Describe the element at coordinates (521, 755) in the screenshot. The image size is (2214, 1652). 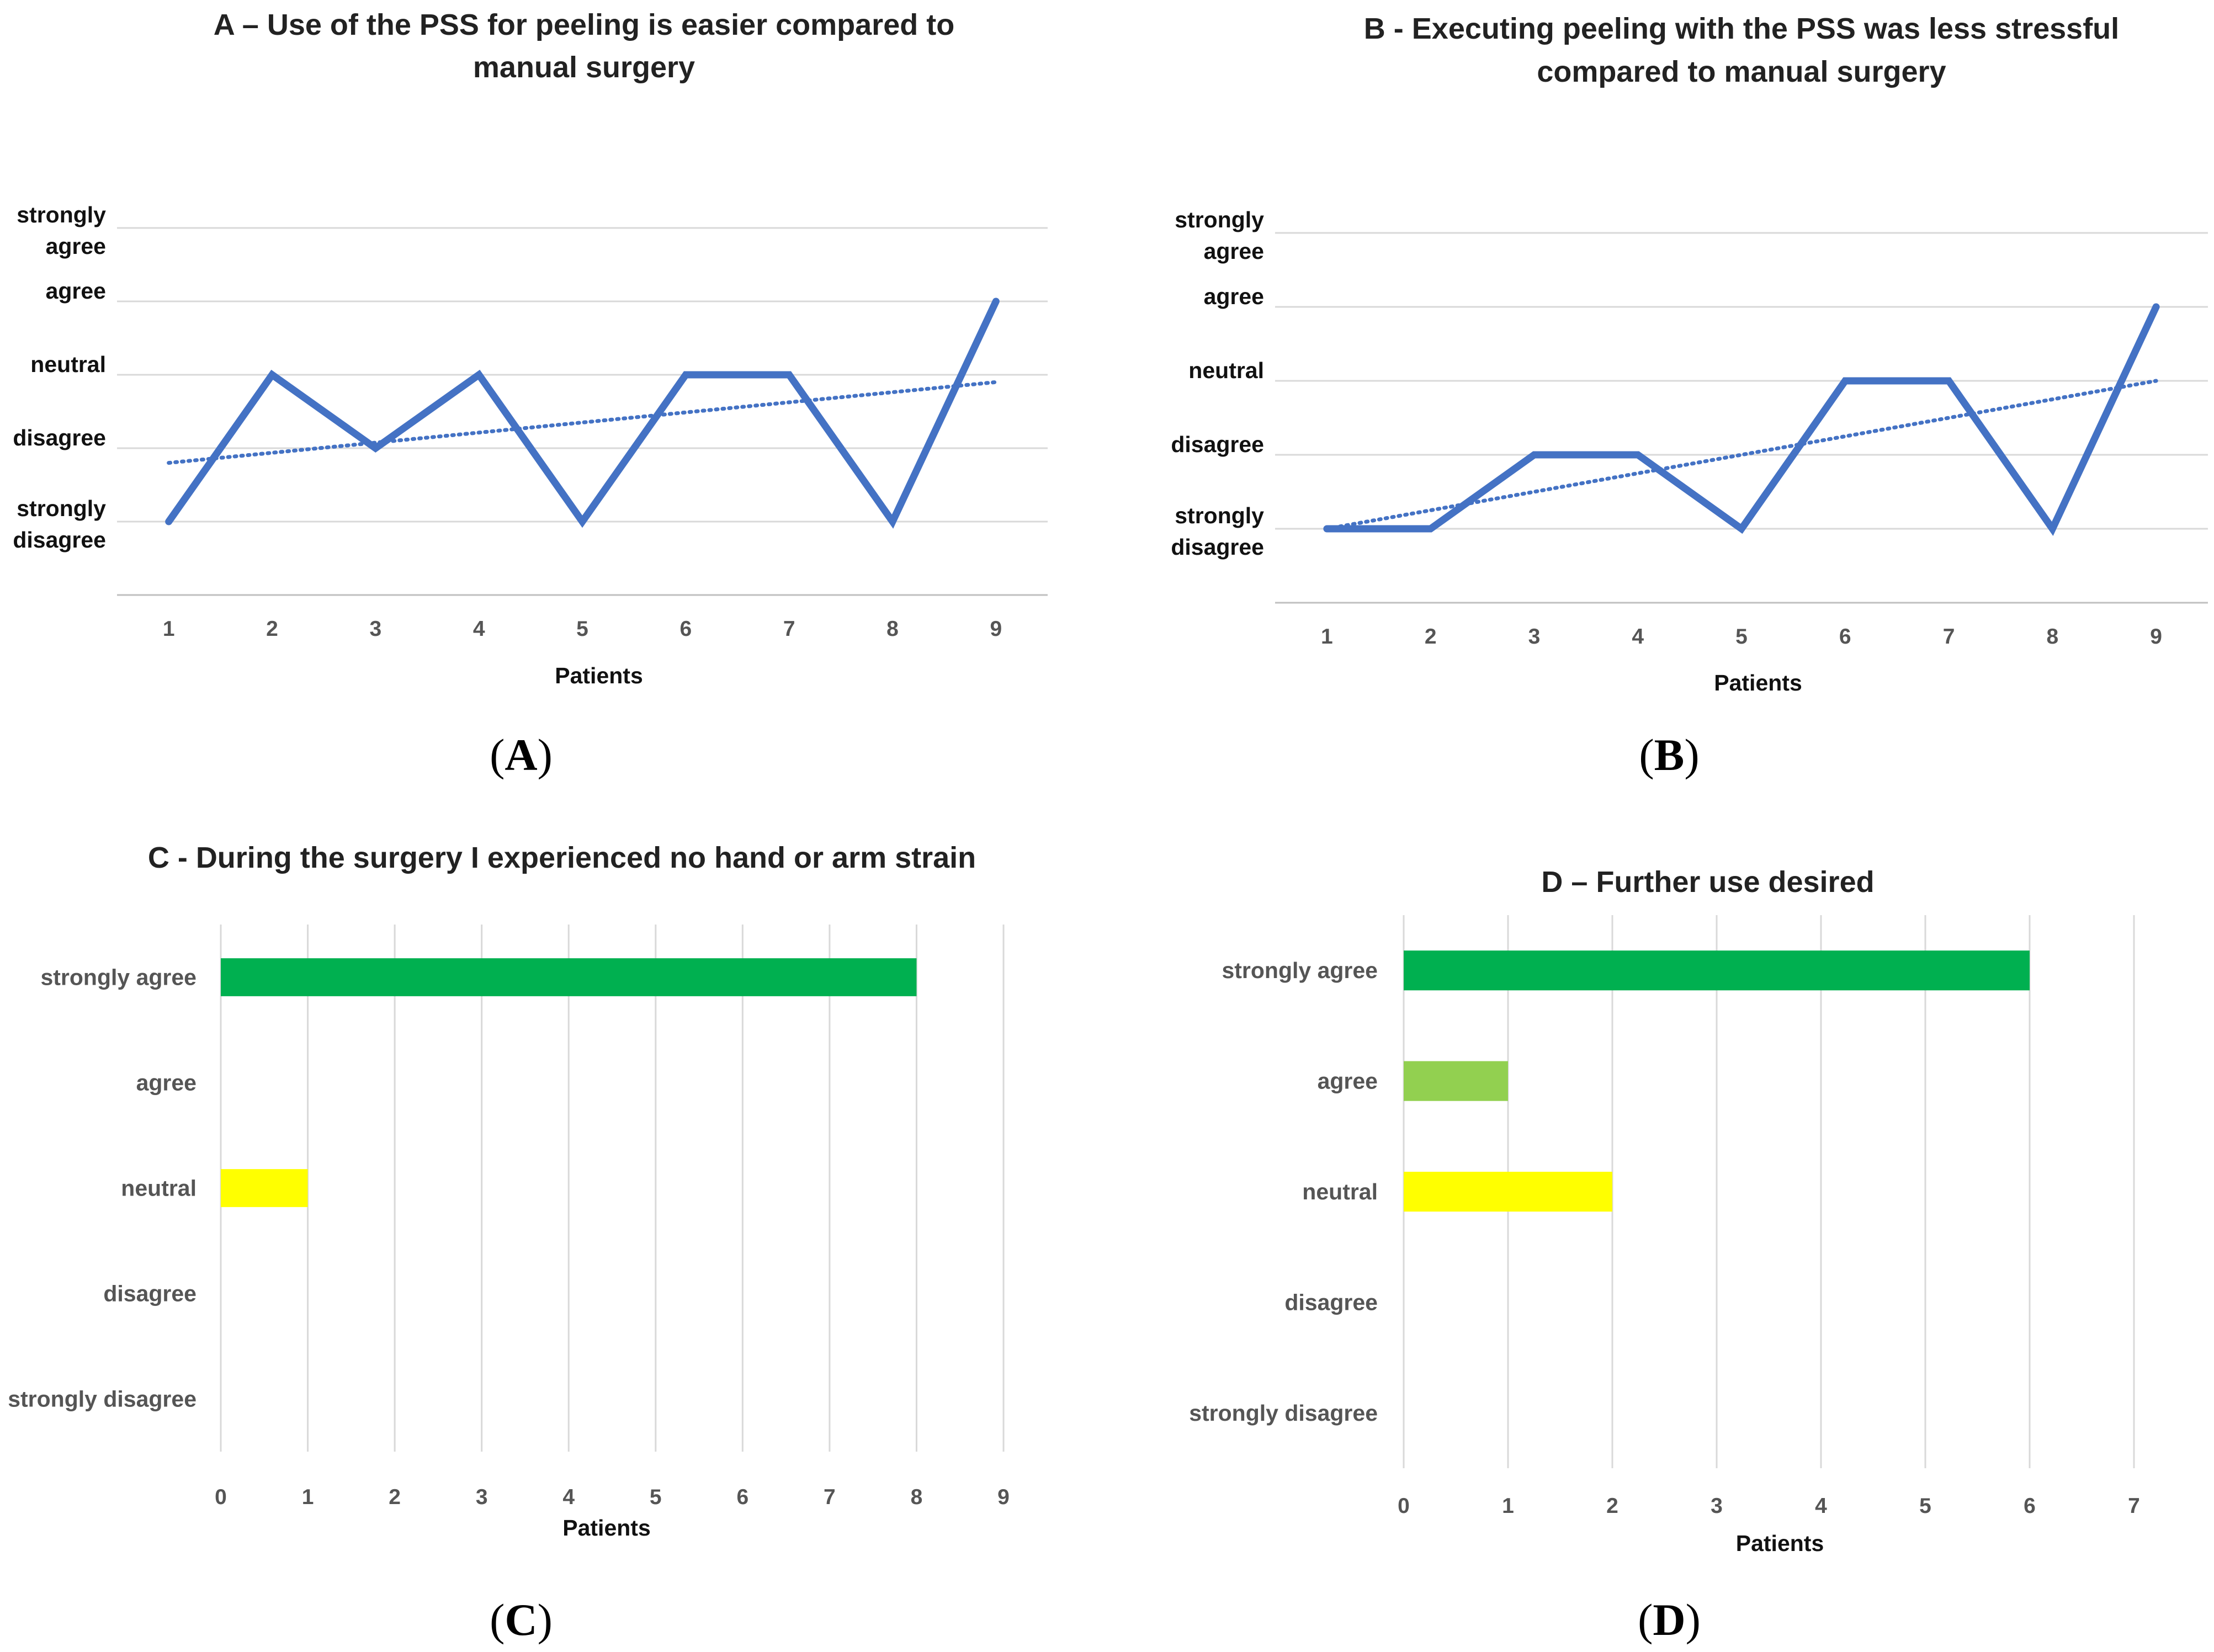
I see `panel-label-a: (A)` at that location.